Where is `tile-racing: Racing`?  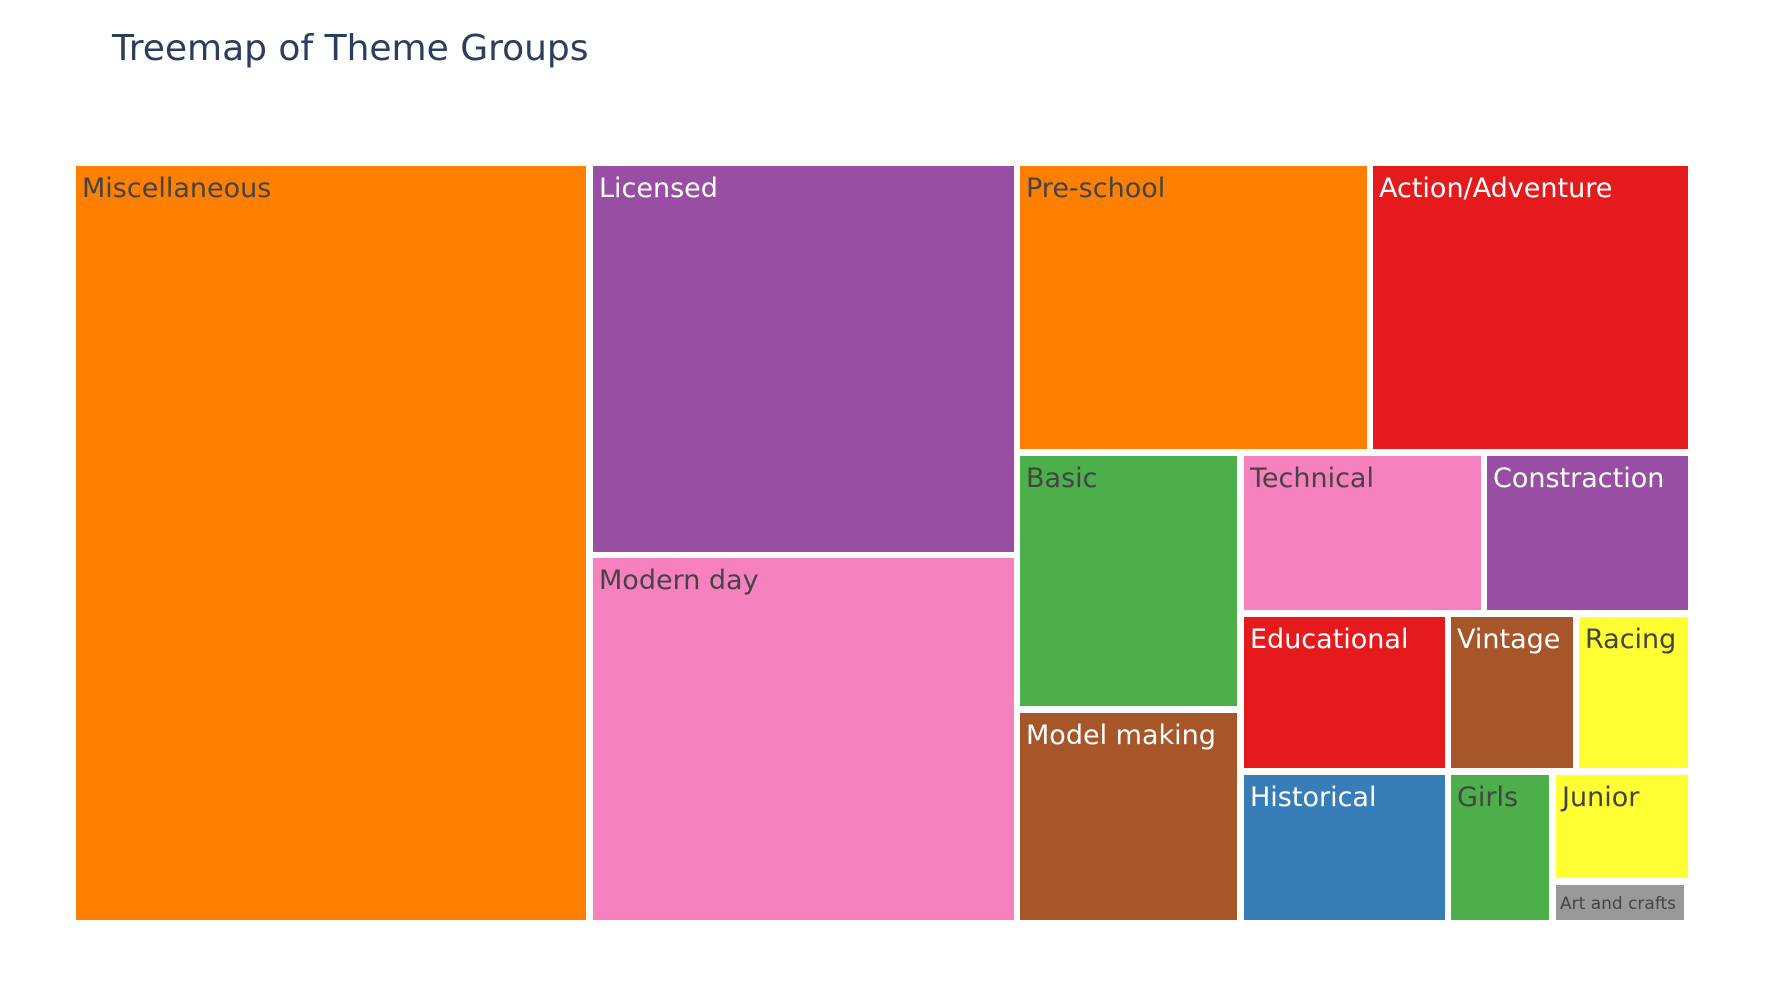
tile-racing: Racing is located at coordinates (1633, 692).